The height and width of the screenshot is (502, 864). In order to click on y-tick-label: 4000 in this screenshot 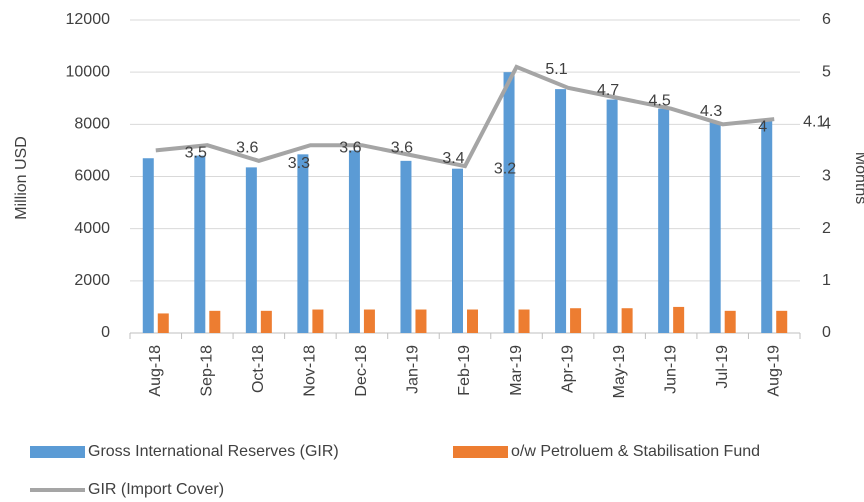, I will do `click(92, 228)`.